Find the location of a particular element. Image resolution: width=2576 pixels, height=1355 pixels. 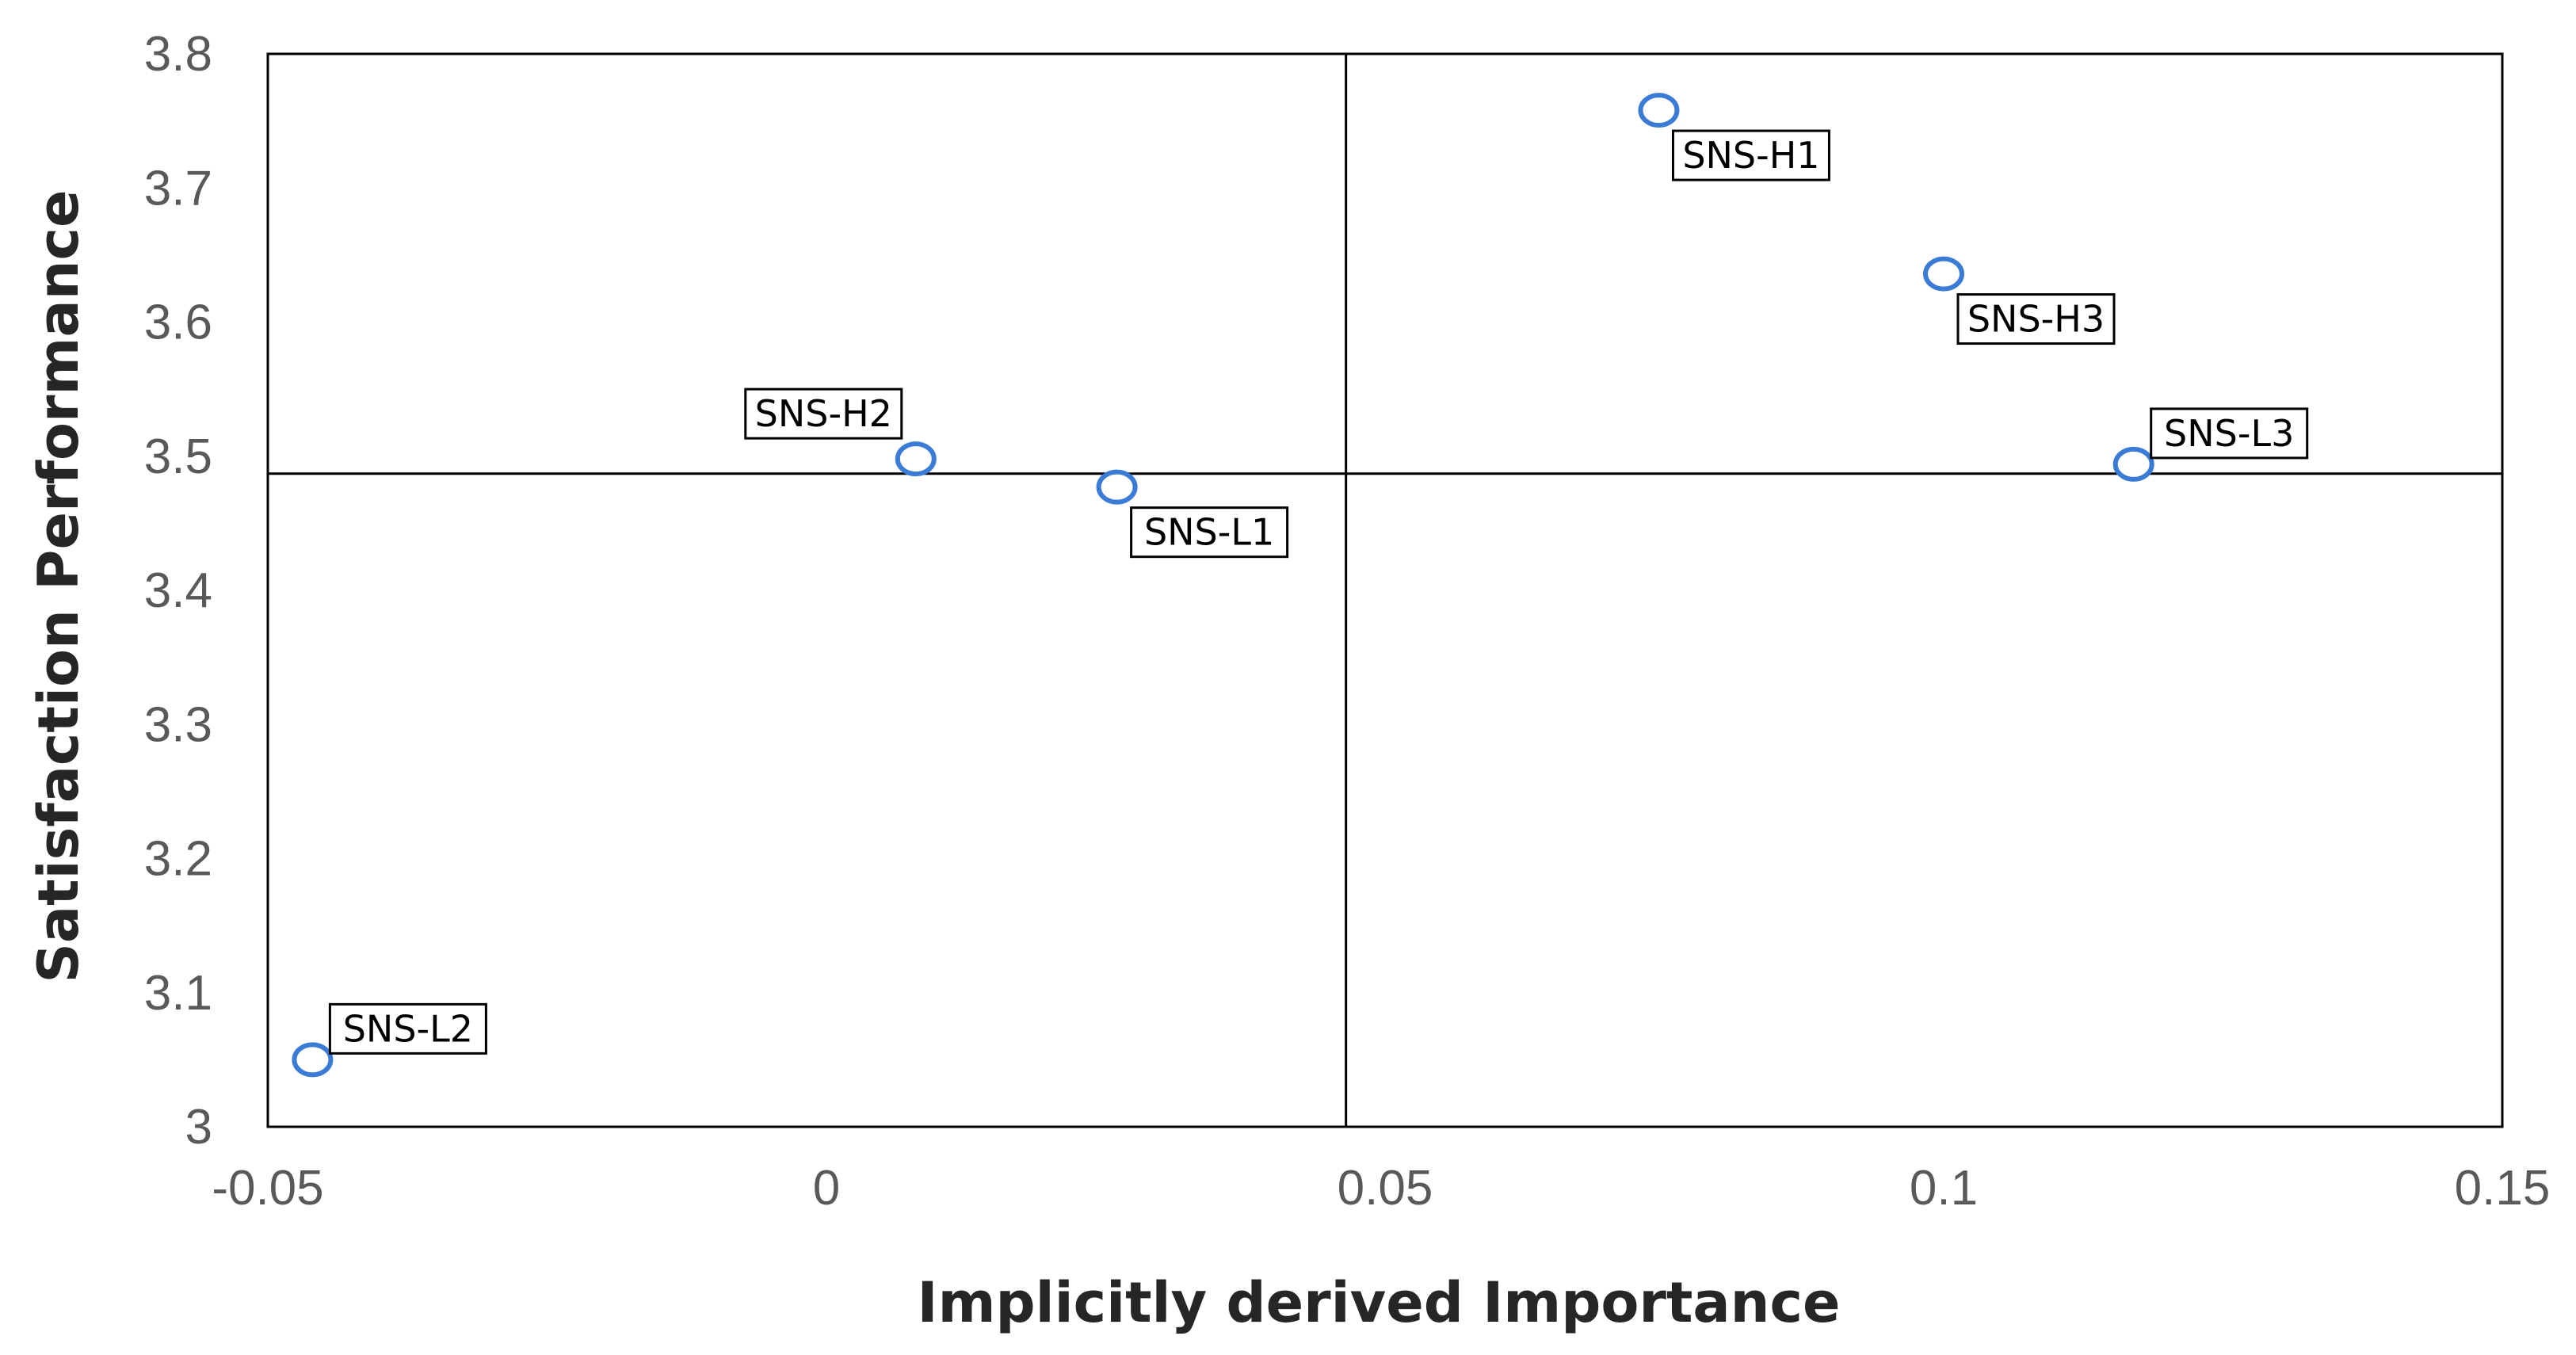

point-label: SNS-L2 is located at coordinates (407, 1028).